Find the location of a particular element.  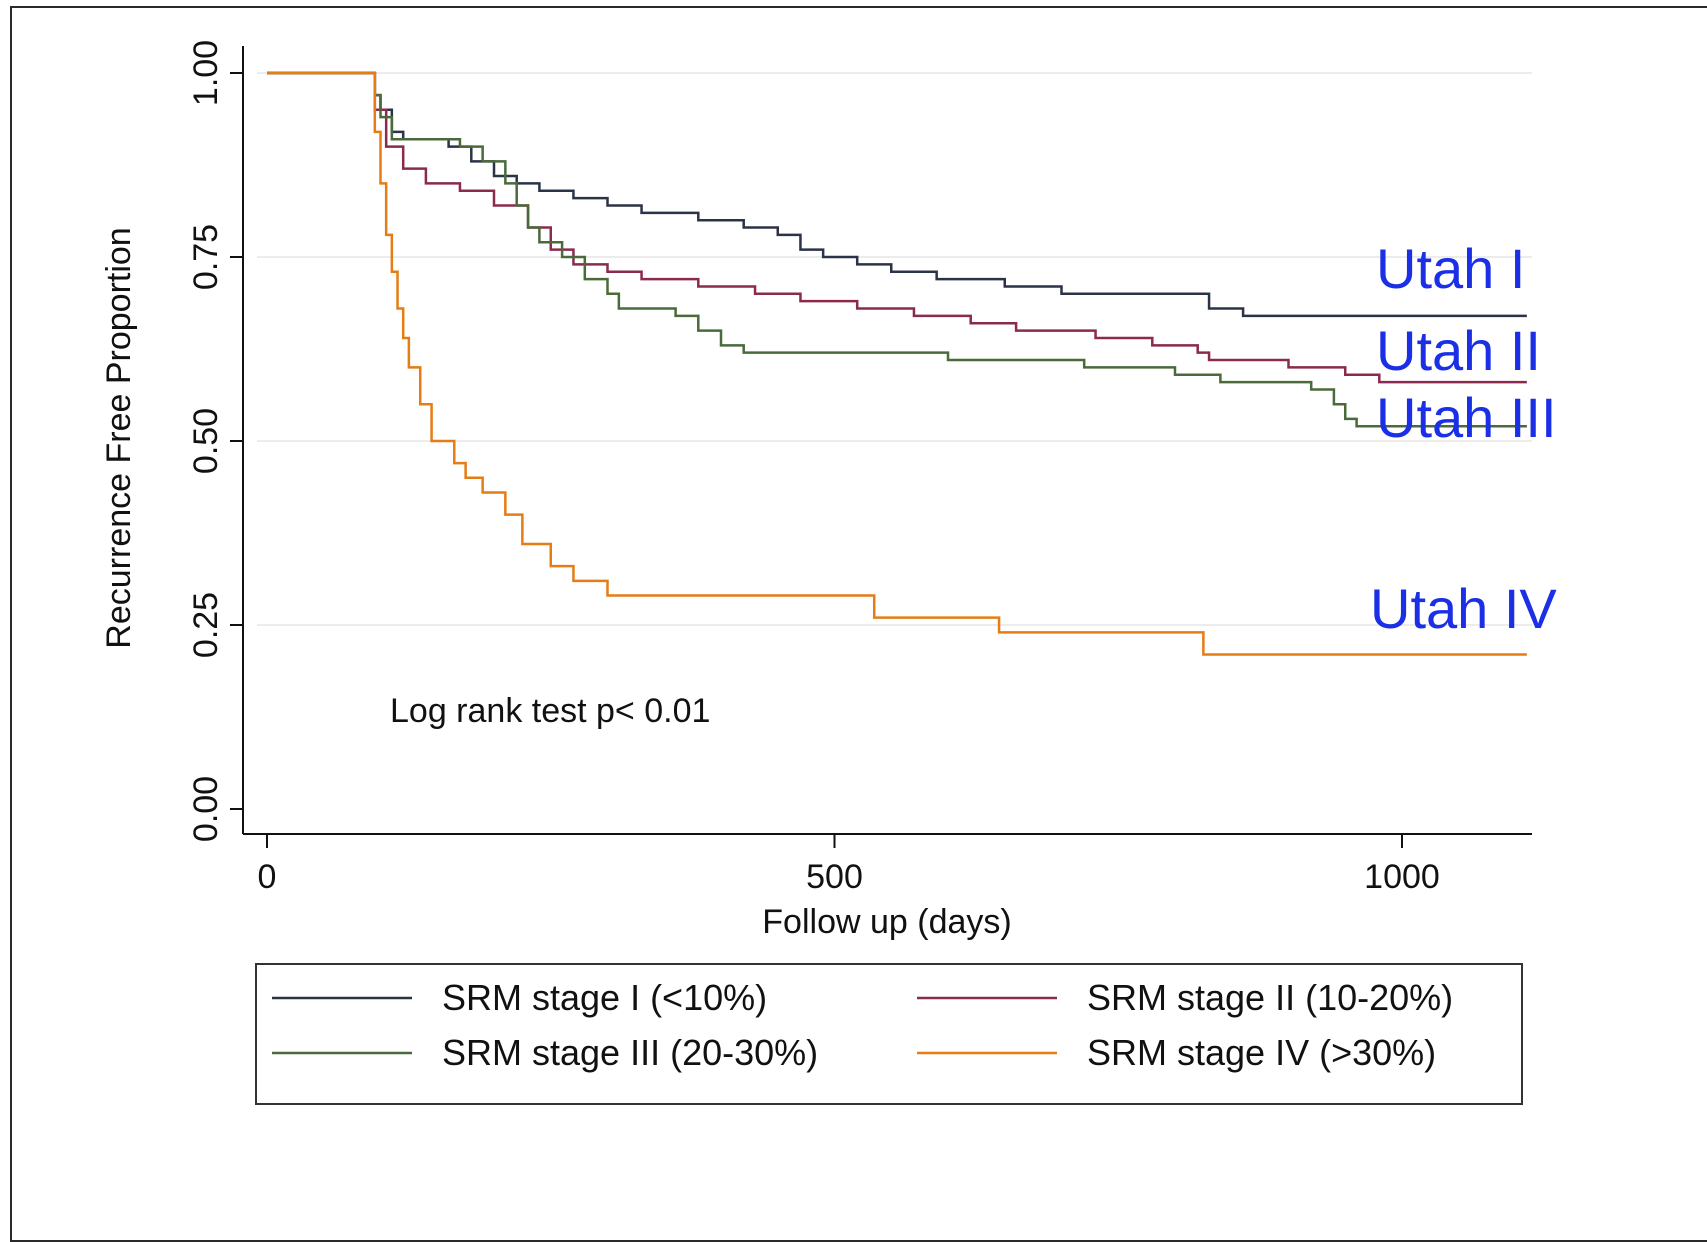

y-tick-label: 0.00 is located at coordinates (206, 809).